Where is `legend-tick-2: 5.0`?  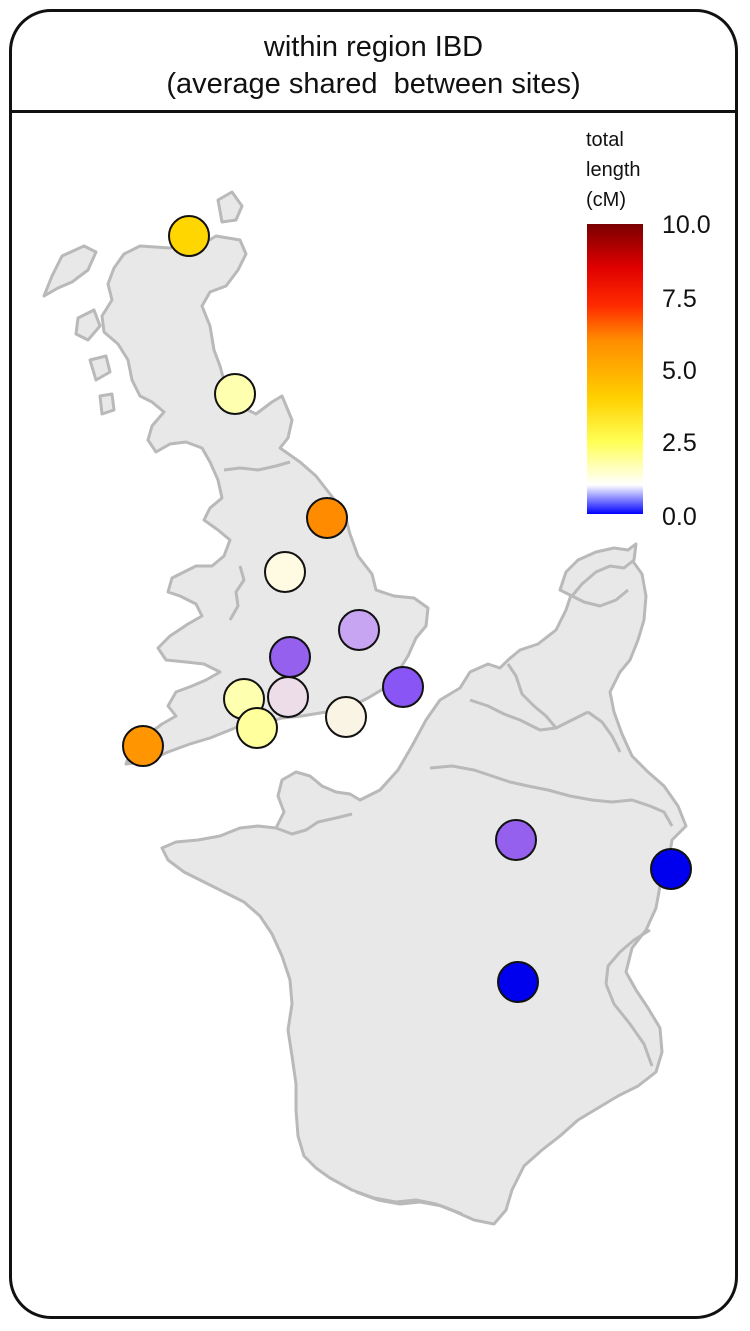 legend-tick-2: 5.0 is located at coordinates (679, 371).